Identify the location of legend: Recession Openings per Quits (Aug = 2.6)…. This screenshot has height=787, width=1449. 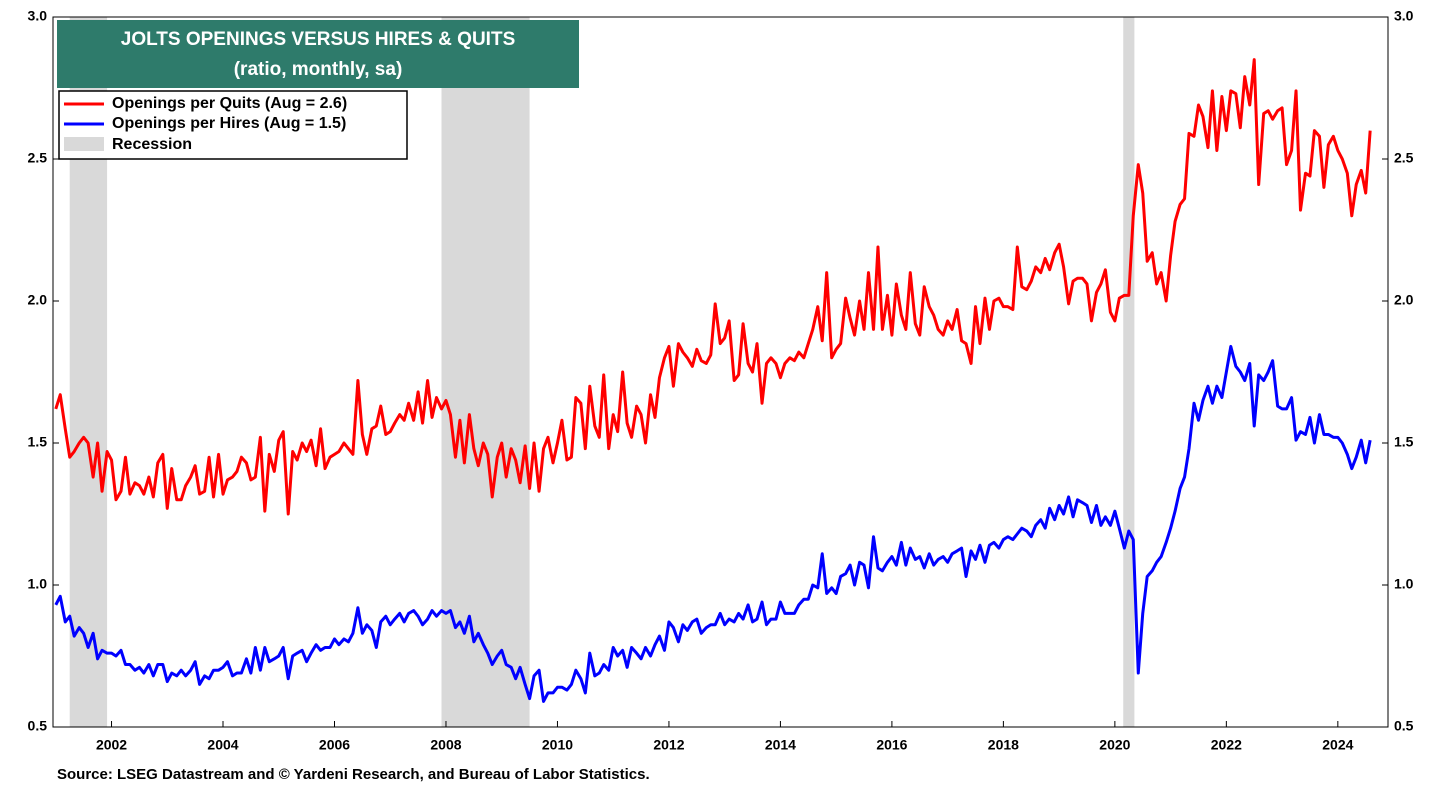
(233, 125).